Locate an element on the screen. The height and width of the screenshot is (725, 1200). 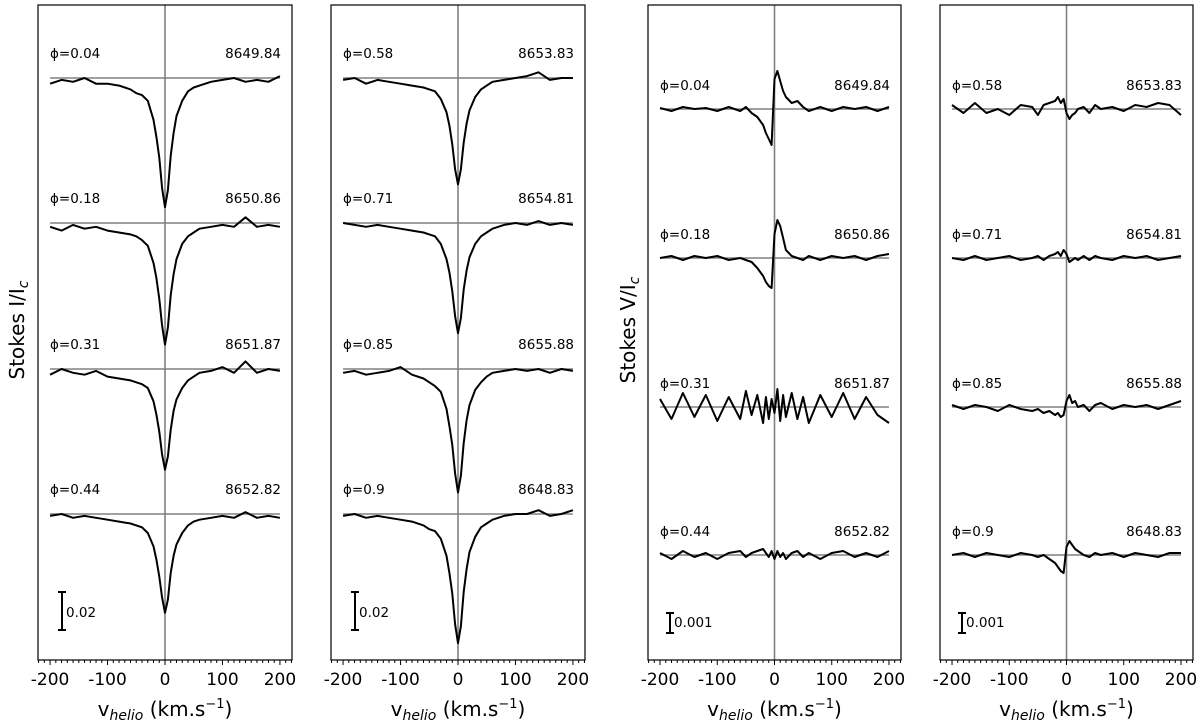
y-axis-label-main: Stokes V/I is located at coordinates (628, 333).